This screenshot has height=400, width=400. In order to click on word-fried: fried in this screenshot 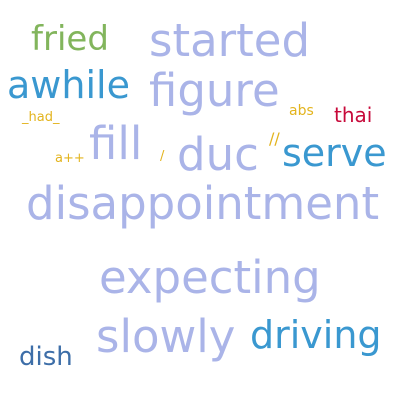, I will do `click(70, 39)`.